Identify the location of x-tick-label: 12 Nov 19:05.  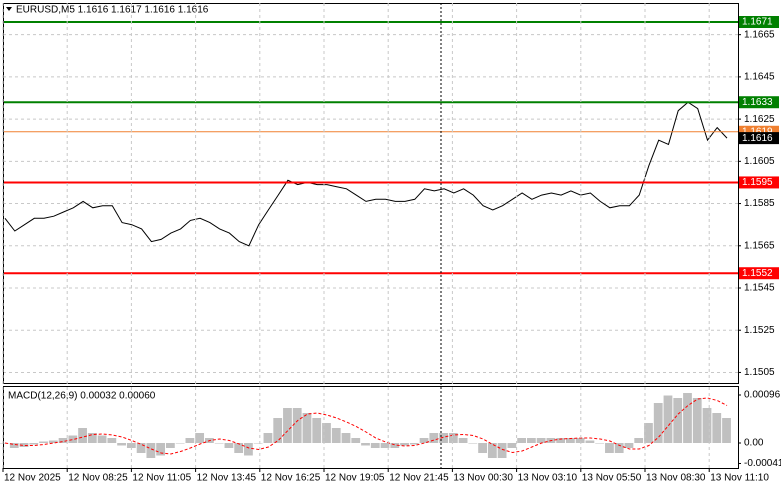
(355, 478).